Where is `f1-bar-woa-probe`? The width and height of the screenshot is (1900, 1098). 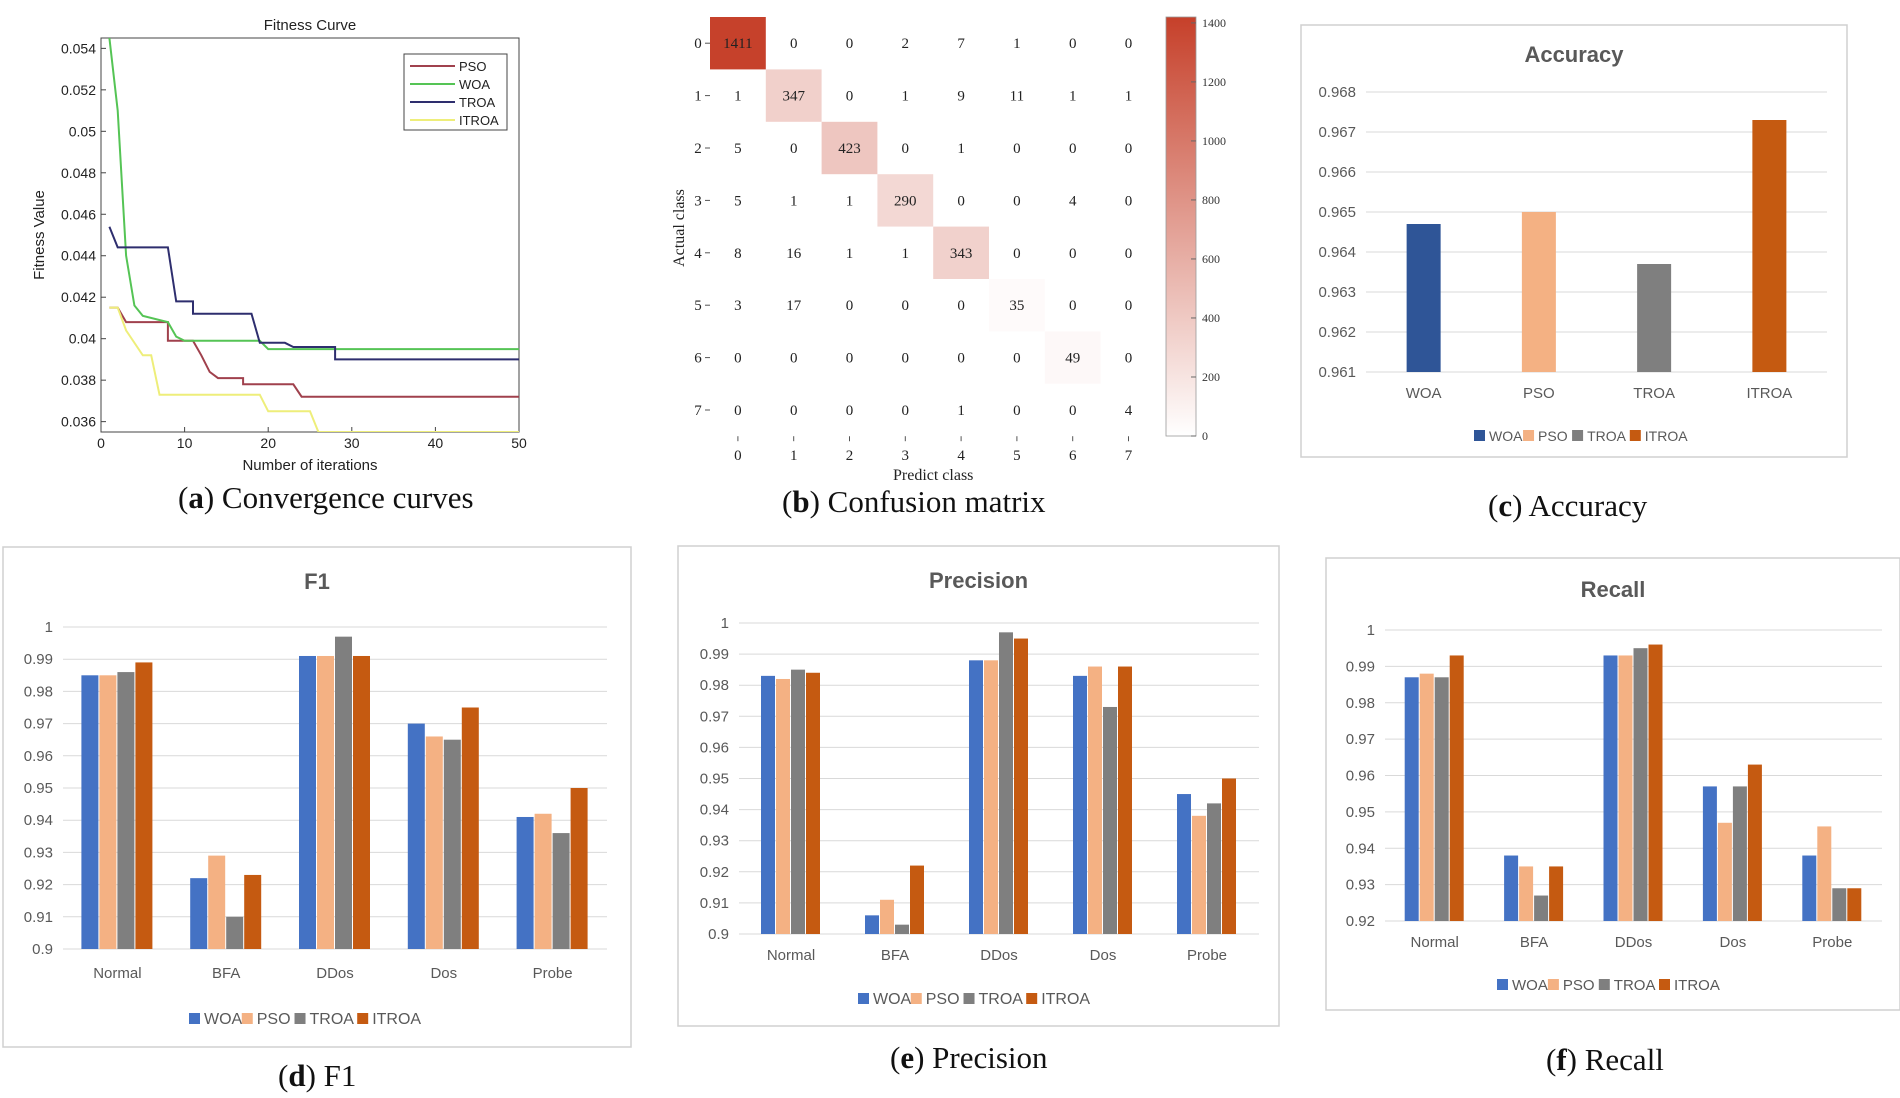 f1-bar-woa-probe is located at coordinates (525, 882).